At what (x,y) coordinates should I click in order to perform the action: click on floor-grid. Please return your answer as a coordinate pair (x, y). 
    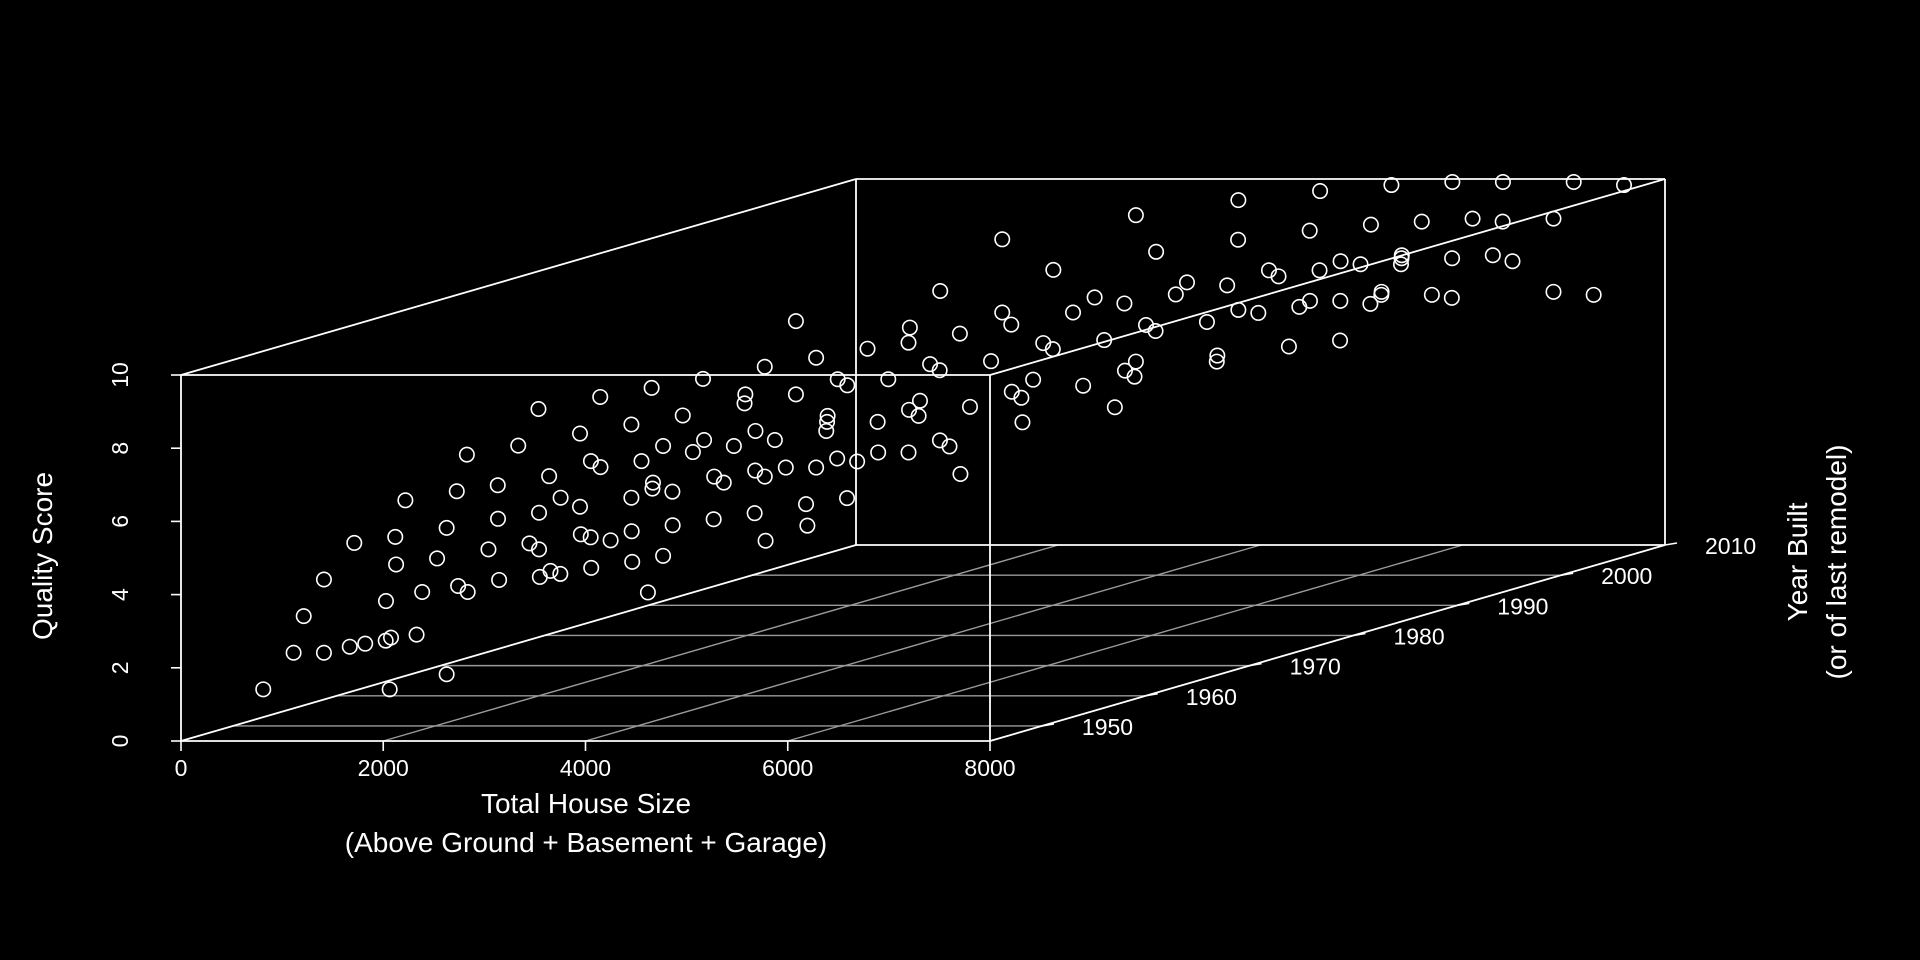
    Looking at the image, I should click on (897, 643).